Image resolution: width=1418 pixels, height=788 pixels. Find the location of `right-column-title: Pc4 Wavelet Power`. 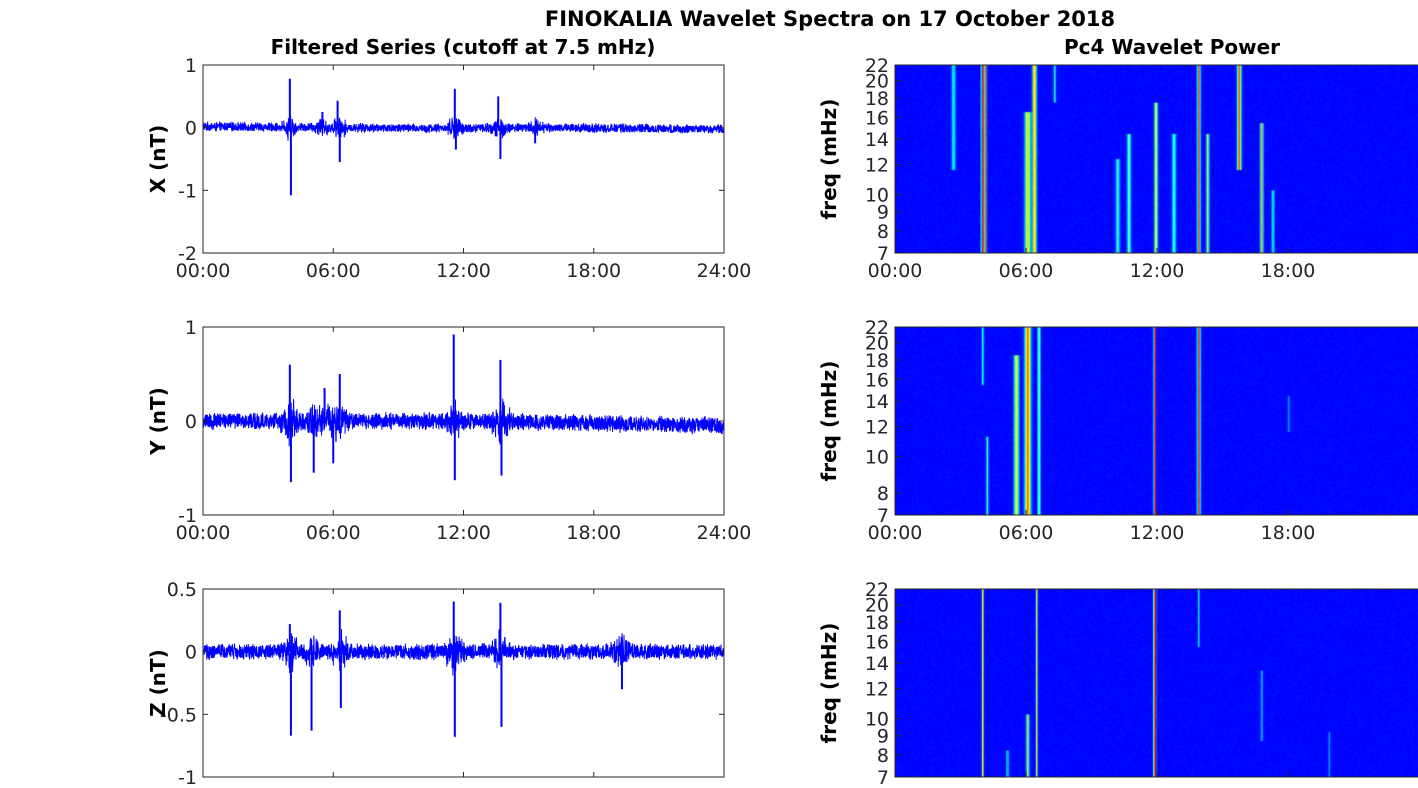

right-column-title: Pc4 Wavelet Power is located at coordinates (1172, 47).